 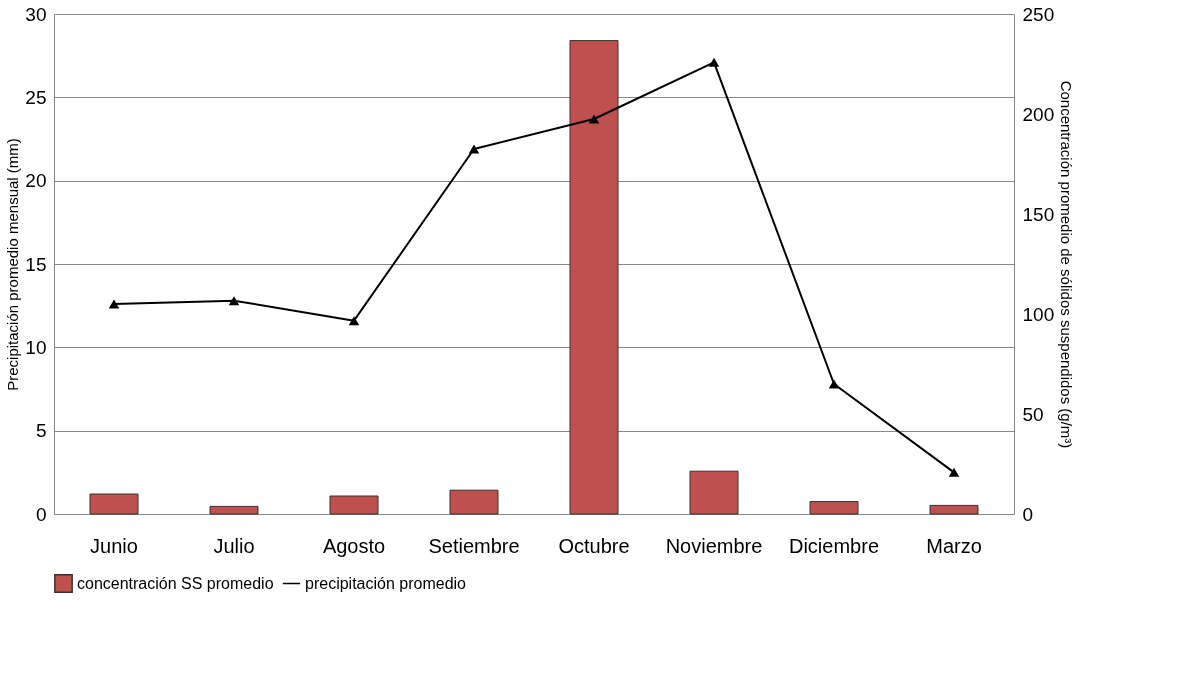 I want to click on y2-tick-label: 50, so click(x=1033, y=414).